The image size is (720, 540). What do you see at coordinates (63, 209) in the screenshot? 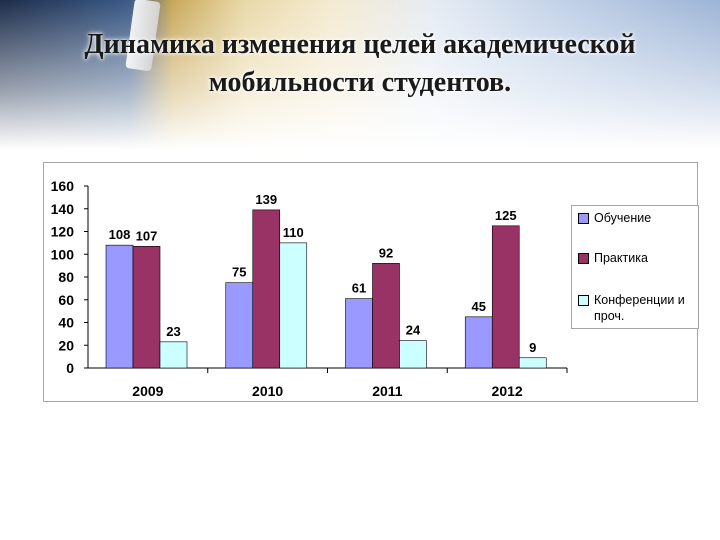
I see `y-tick-label: 140` at bounding box center [63, 209].